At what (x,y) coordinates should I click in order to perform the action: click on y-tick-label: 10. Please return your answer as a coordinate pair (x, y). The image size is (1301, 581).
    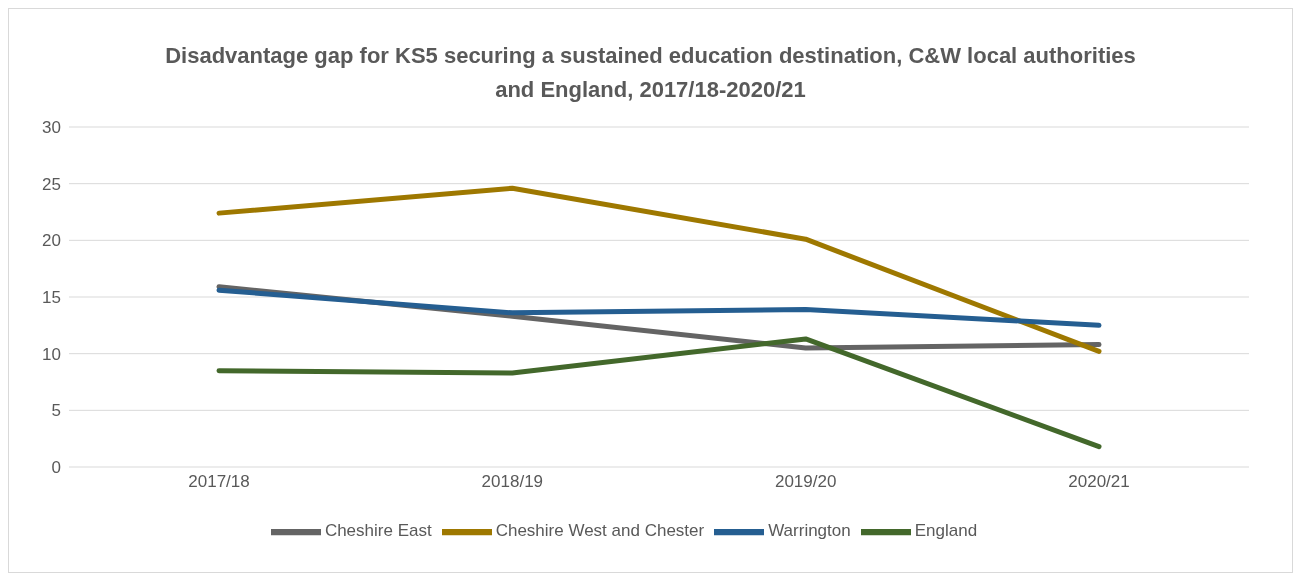
    Looking at the image, I should click on (51, 354).